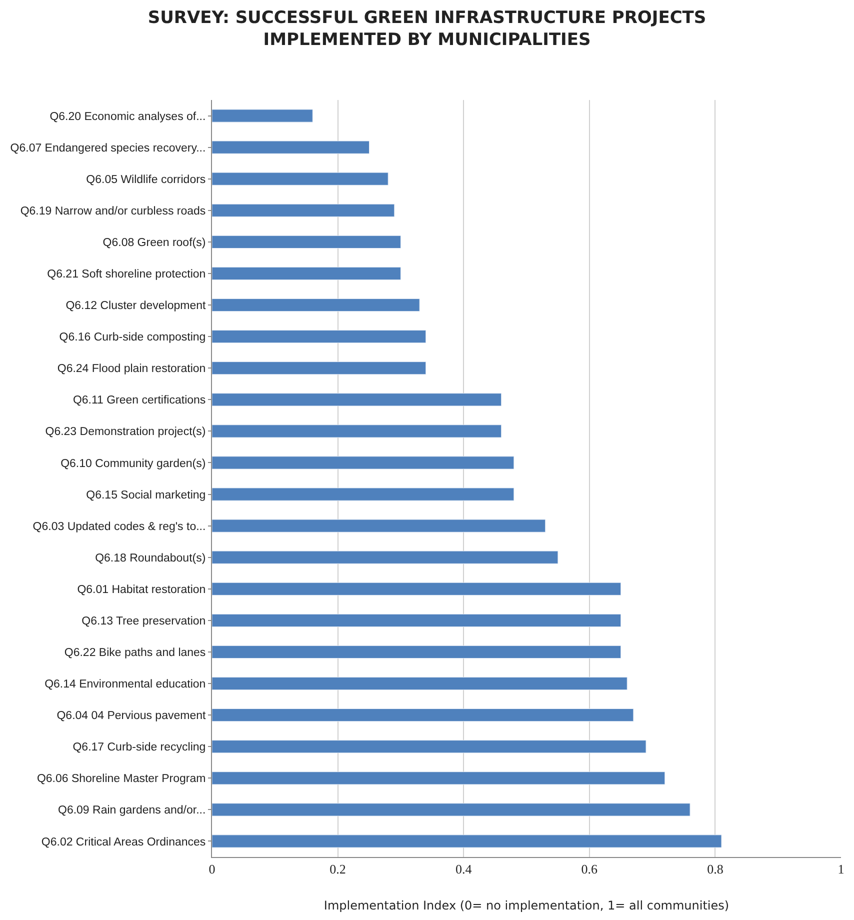 This screenshot has height=920, width=854. Describe the element at coordinates (841, 869) in the screenshot. I see `x-tick-label: 1` at that location.